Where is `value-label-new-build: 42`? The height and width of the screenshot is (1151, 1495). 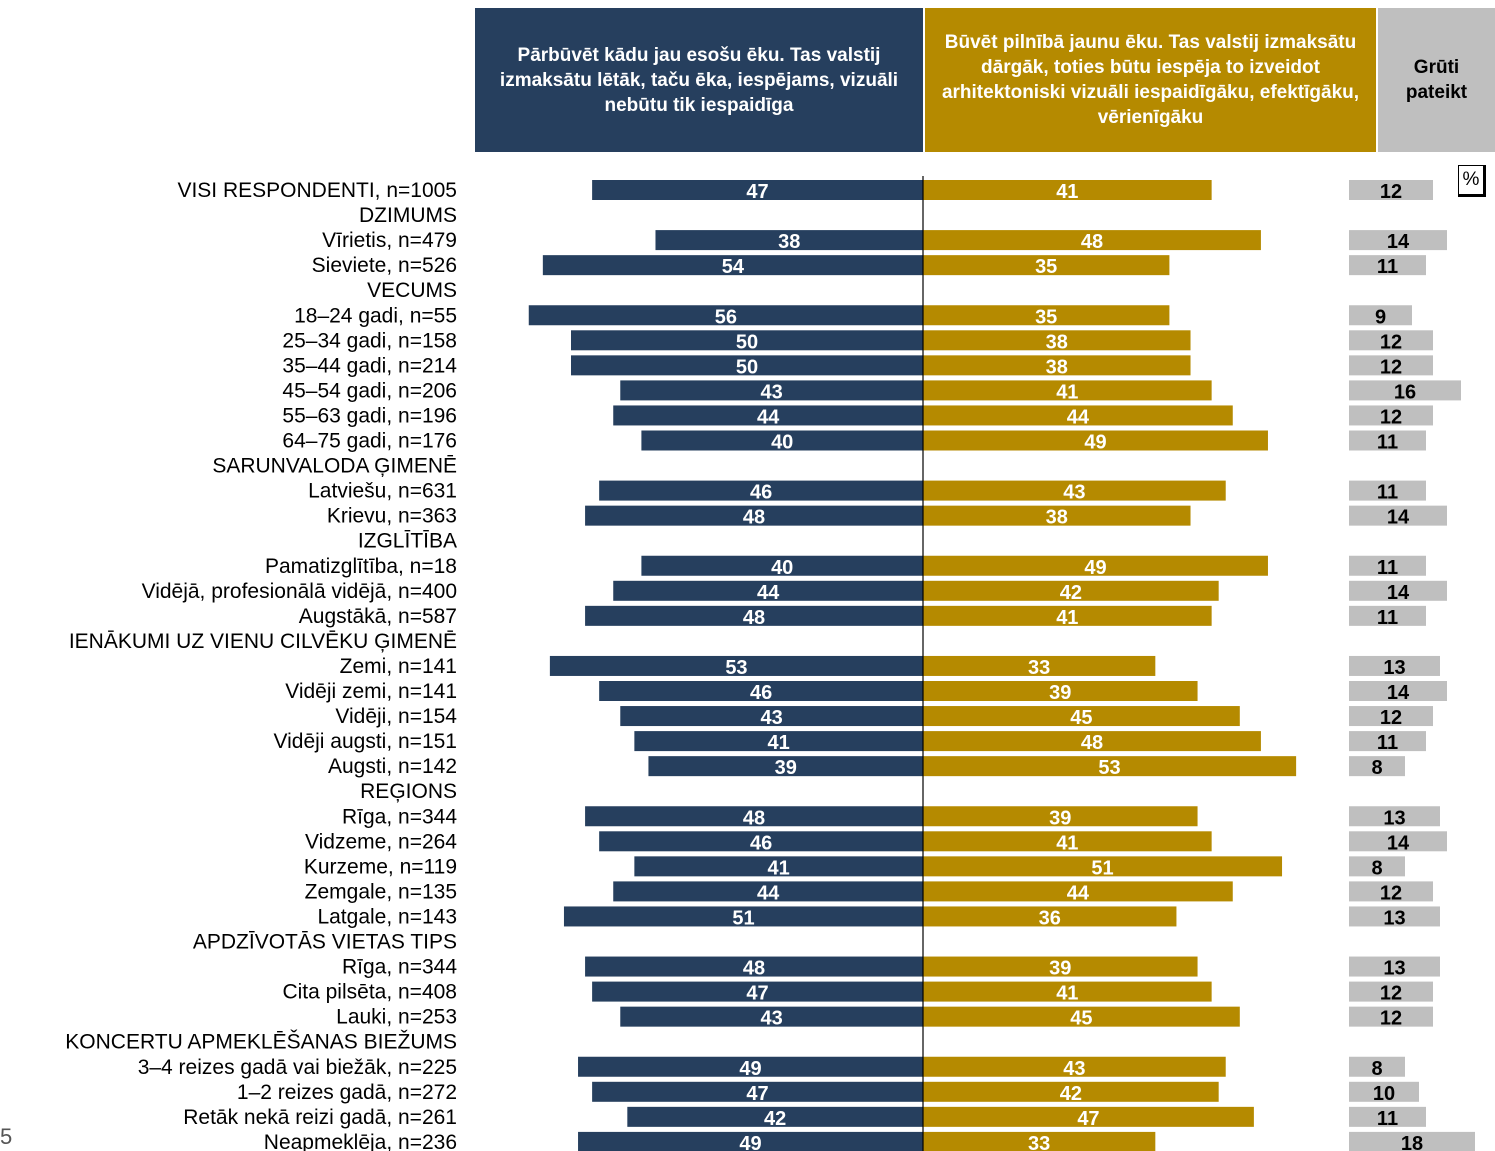 value-label-new-build: 42 is located at coordinates (1071, 1094).